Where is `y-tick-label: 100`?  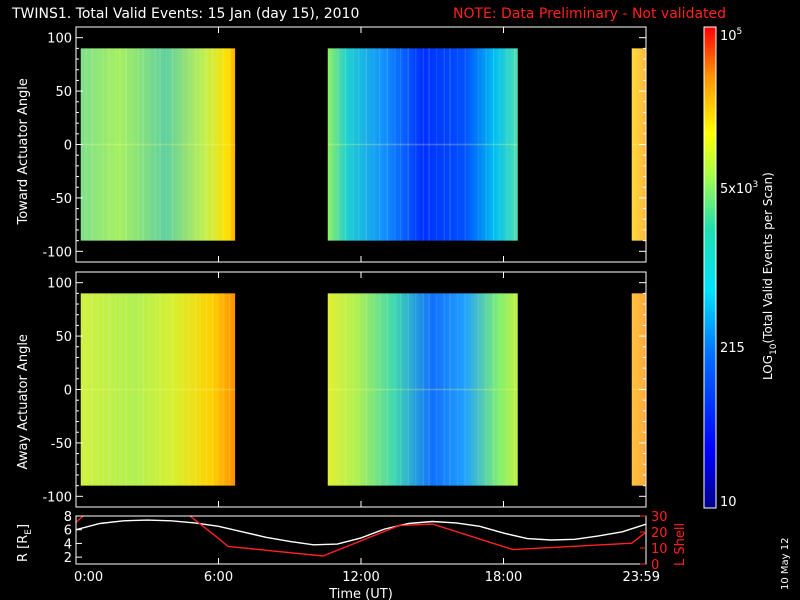 y-tick-label: 100 is located at coordinates (59, 284).